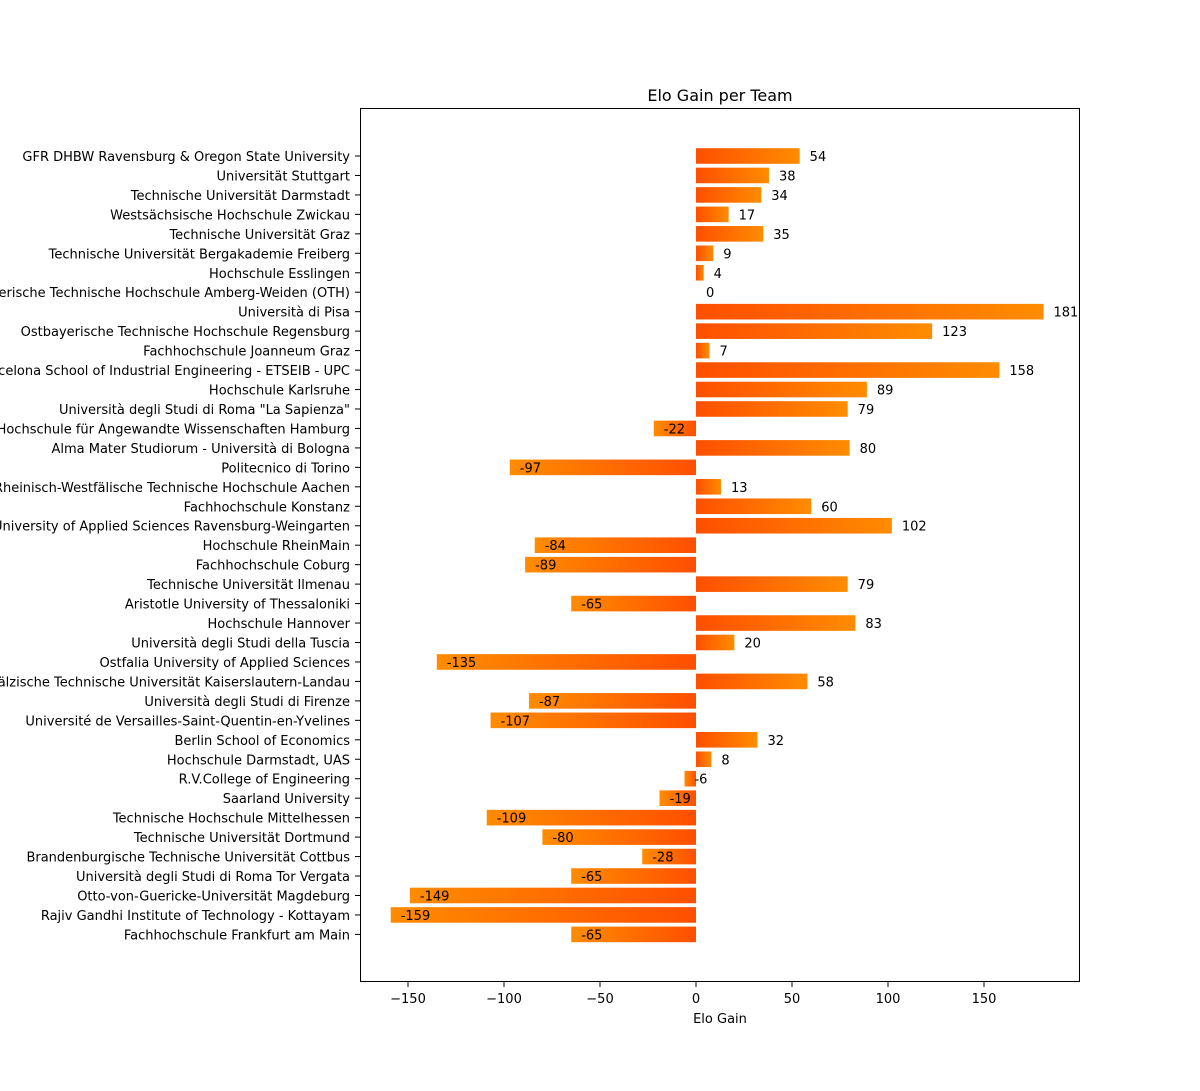  What do you see at coordinates (267, 507) in the screenshot?
I see `category-label: Fachhochschule Konstanz` at bounding box center [267, 507].